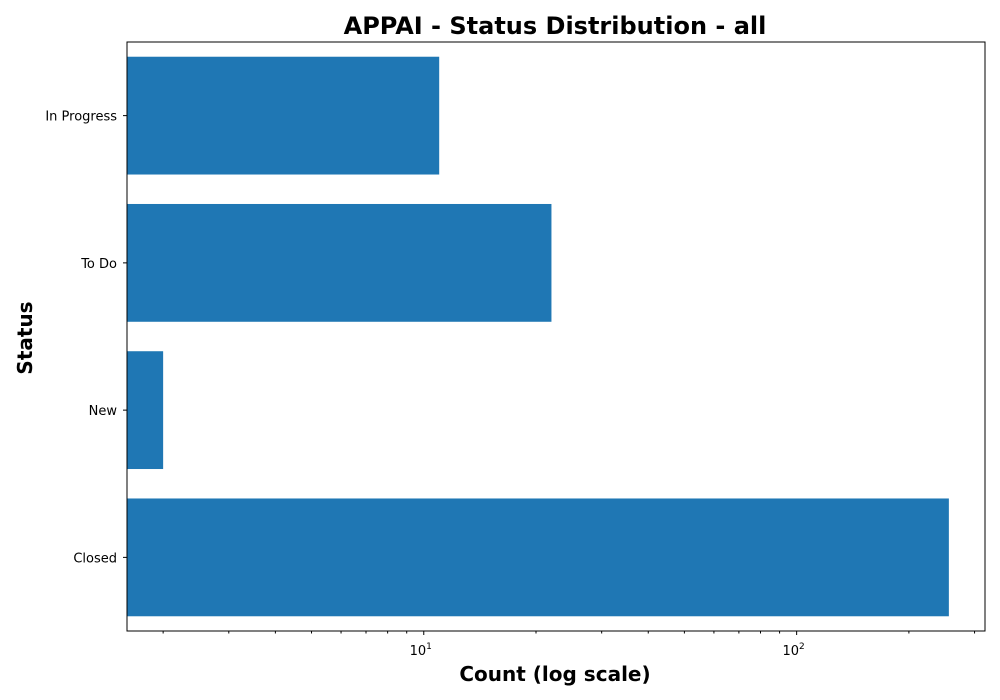 The width and height of the screenshot is (1000, 700). What do you see at coordinates (145, 410) in the screenshot?
I see `bar-new` at bounding box center [145, 410].